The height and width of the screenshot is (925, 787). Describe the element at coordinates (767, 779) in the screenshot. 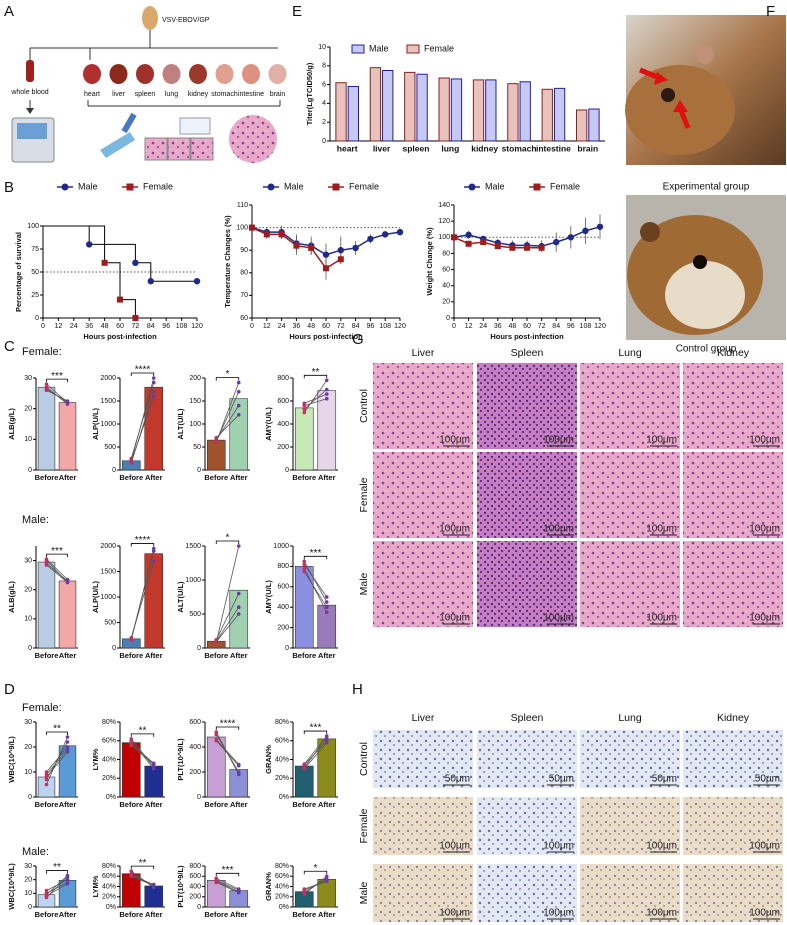

I see `scale-label: 50μm` at that location.